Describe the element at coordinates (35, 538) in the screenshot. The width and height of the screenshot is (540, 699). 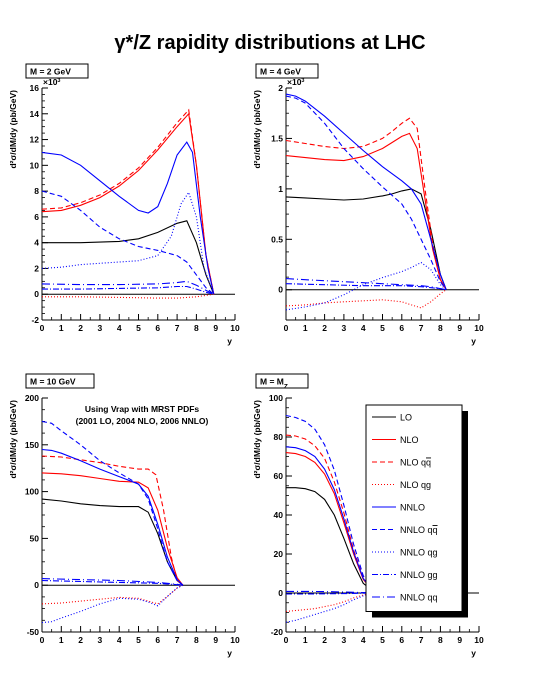
I see `y-tick-label: 50` at that location.